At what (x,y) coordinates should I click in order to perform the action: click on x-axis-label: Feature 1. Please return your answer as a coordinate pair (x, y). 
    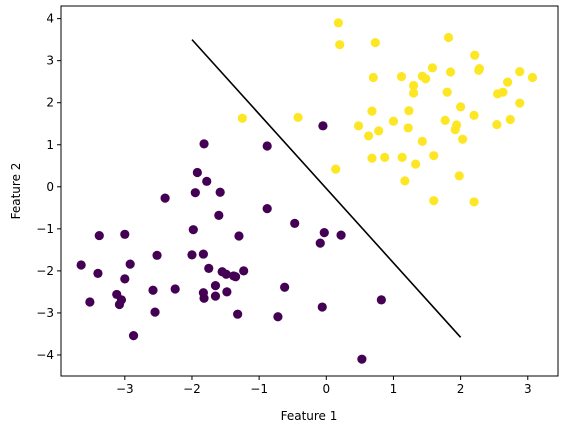
    Looking at the image, I should click on (309, 416).